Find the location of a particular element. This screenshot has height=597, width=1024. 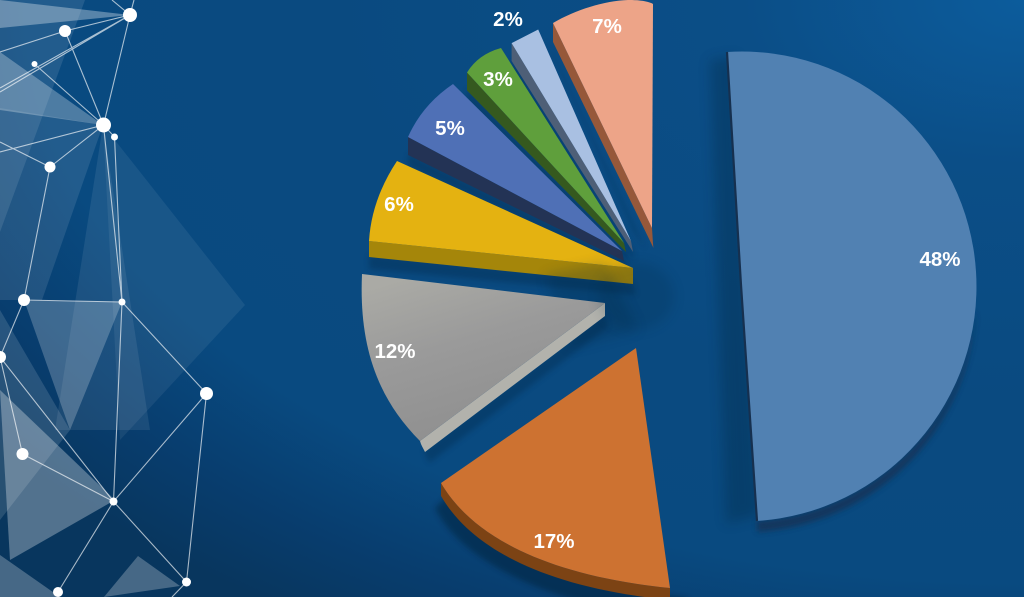

svg-text: 17% is located at coordinates (553, 541).